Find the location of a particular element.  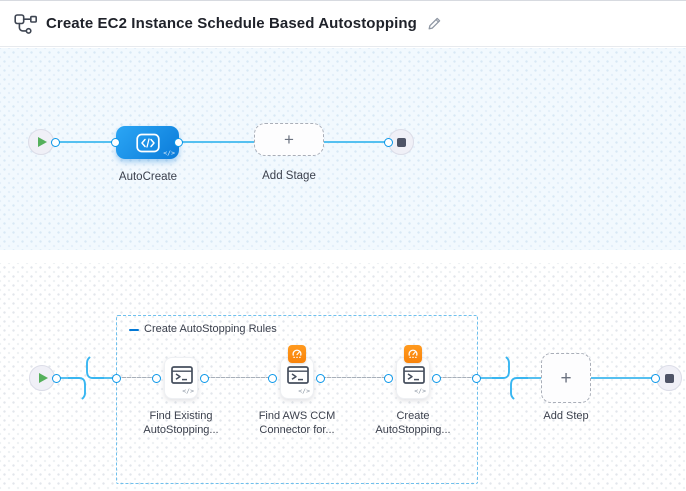

stage-name-label: AutoCreate is located at coordinates (148, 177).